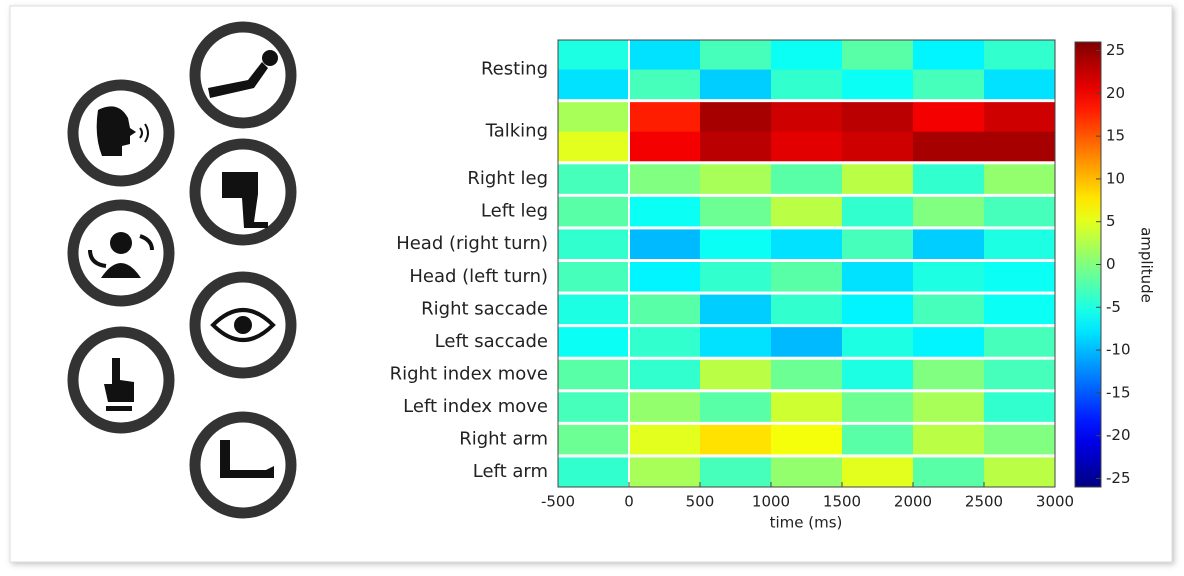 The width and height of the screenshot is (1184, 576). Describe the element at coordinates (1118, 478) in the screenshot. I see `colorbar-tick-label: -25` at that location.